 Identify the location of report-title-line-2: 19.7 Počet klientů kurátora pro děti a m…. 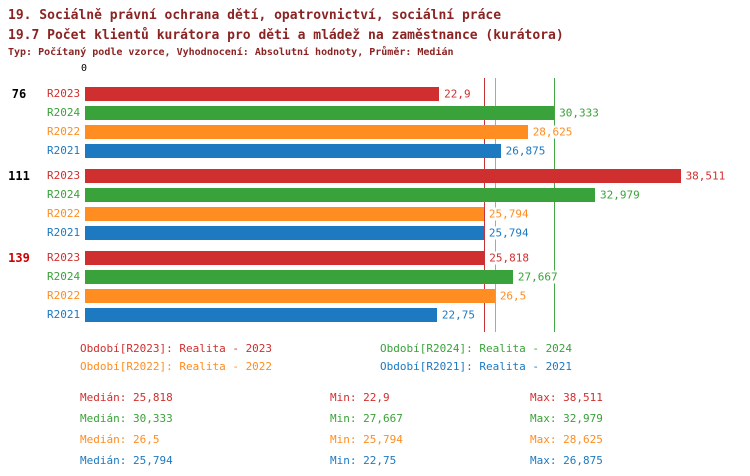
(286, 35).